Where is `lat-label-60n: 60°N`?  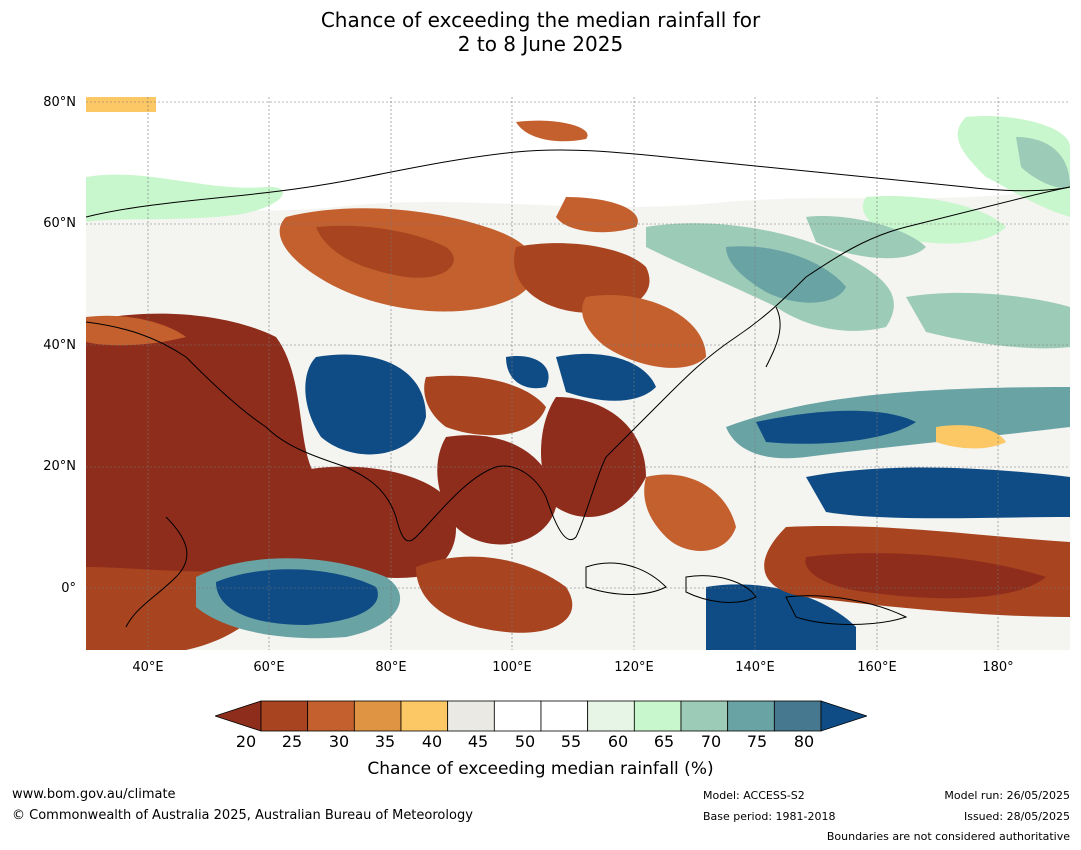
lat-label-60n: 60°N is located at coordinates (59, 223).